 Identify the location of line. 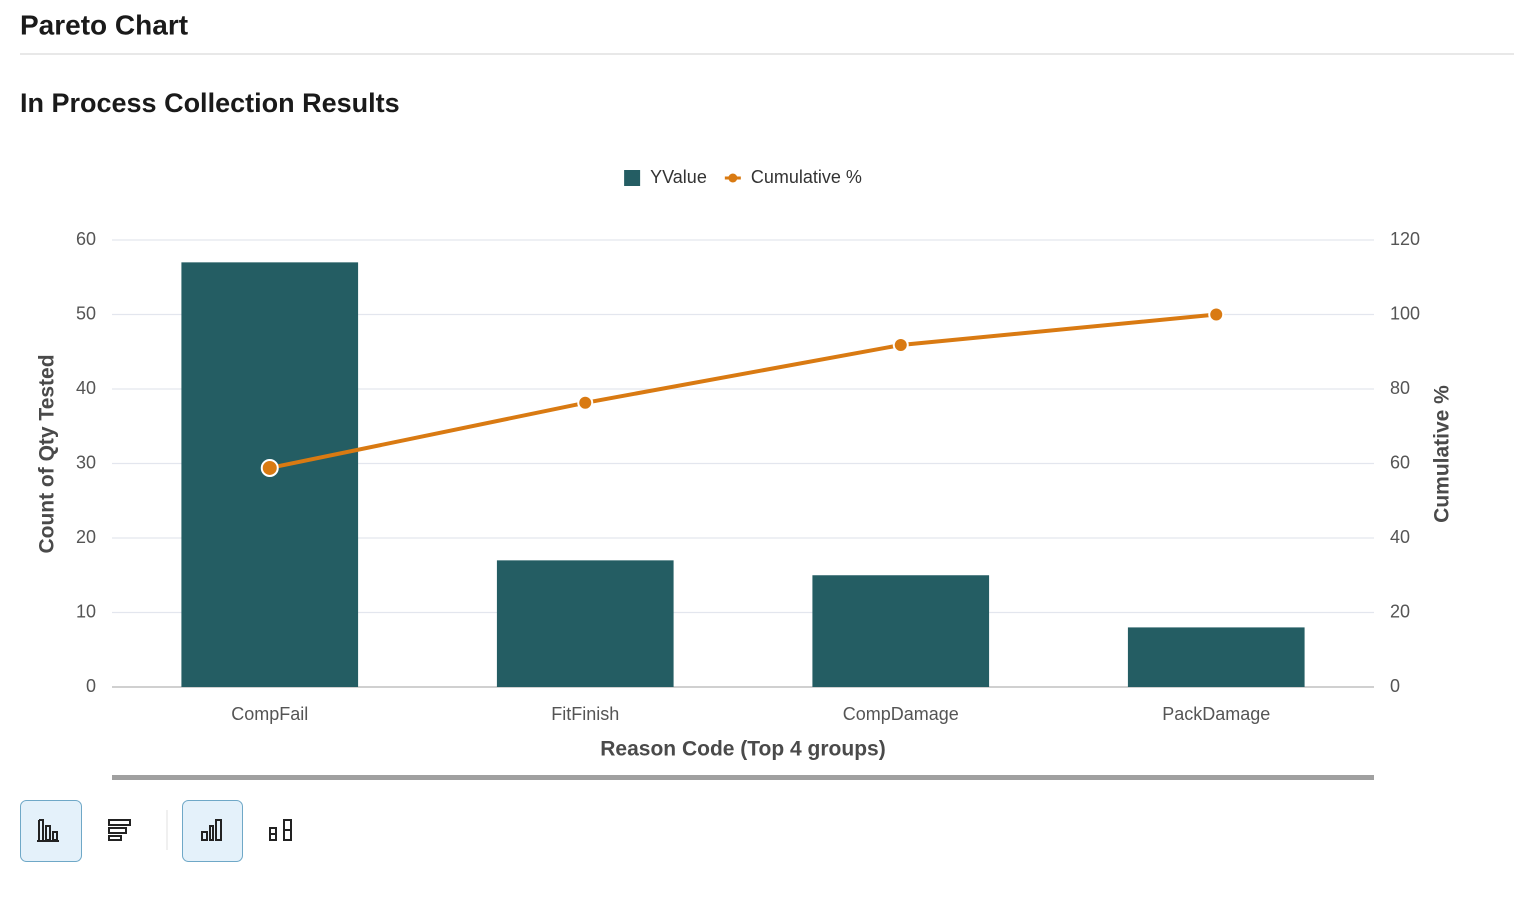
(743, 391).